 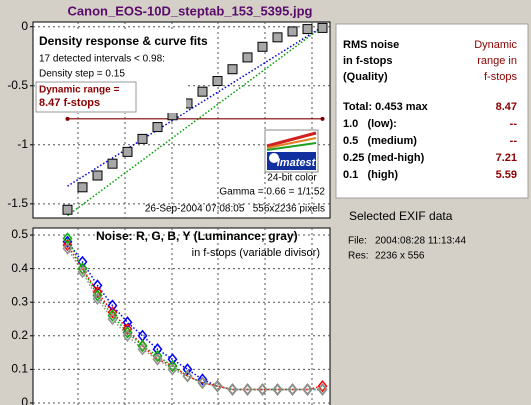 What do you see at coordinates (420, 241) in the screenshot?
I see `exif-value: 2004:08:28 11:13:44` at bounding box center [420, 241].